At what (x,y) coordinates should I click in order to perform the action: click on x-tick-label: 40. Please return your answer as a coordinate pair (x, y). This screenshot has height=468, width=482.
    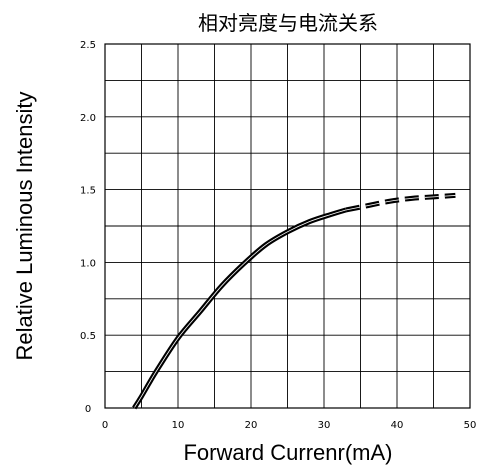
    Looking at the image, I should click on (397, 425).